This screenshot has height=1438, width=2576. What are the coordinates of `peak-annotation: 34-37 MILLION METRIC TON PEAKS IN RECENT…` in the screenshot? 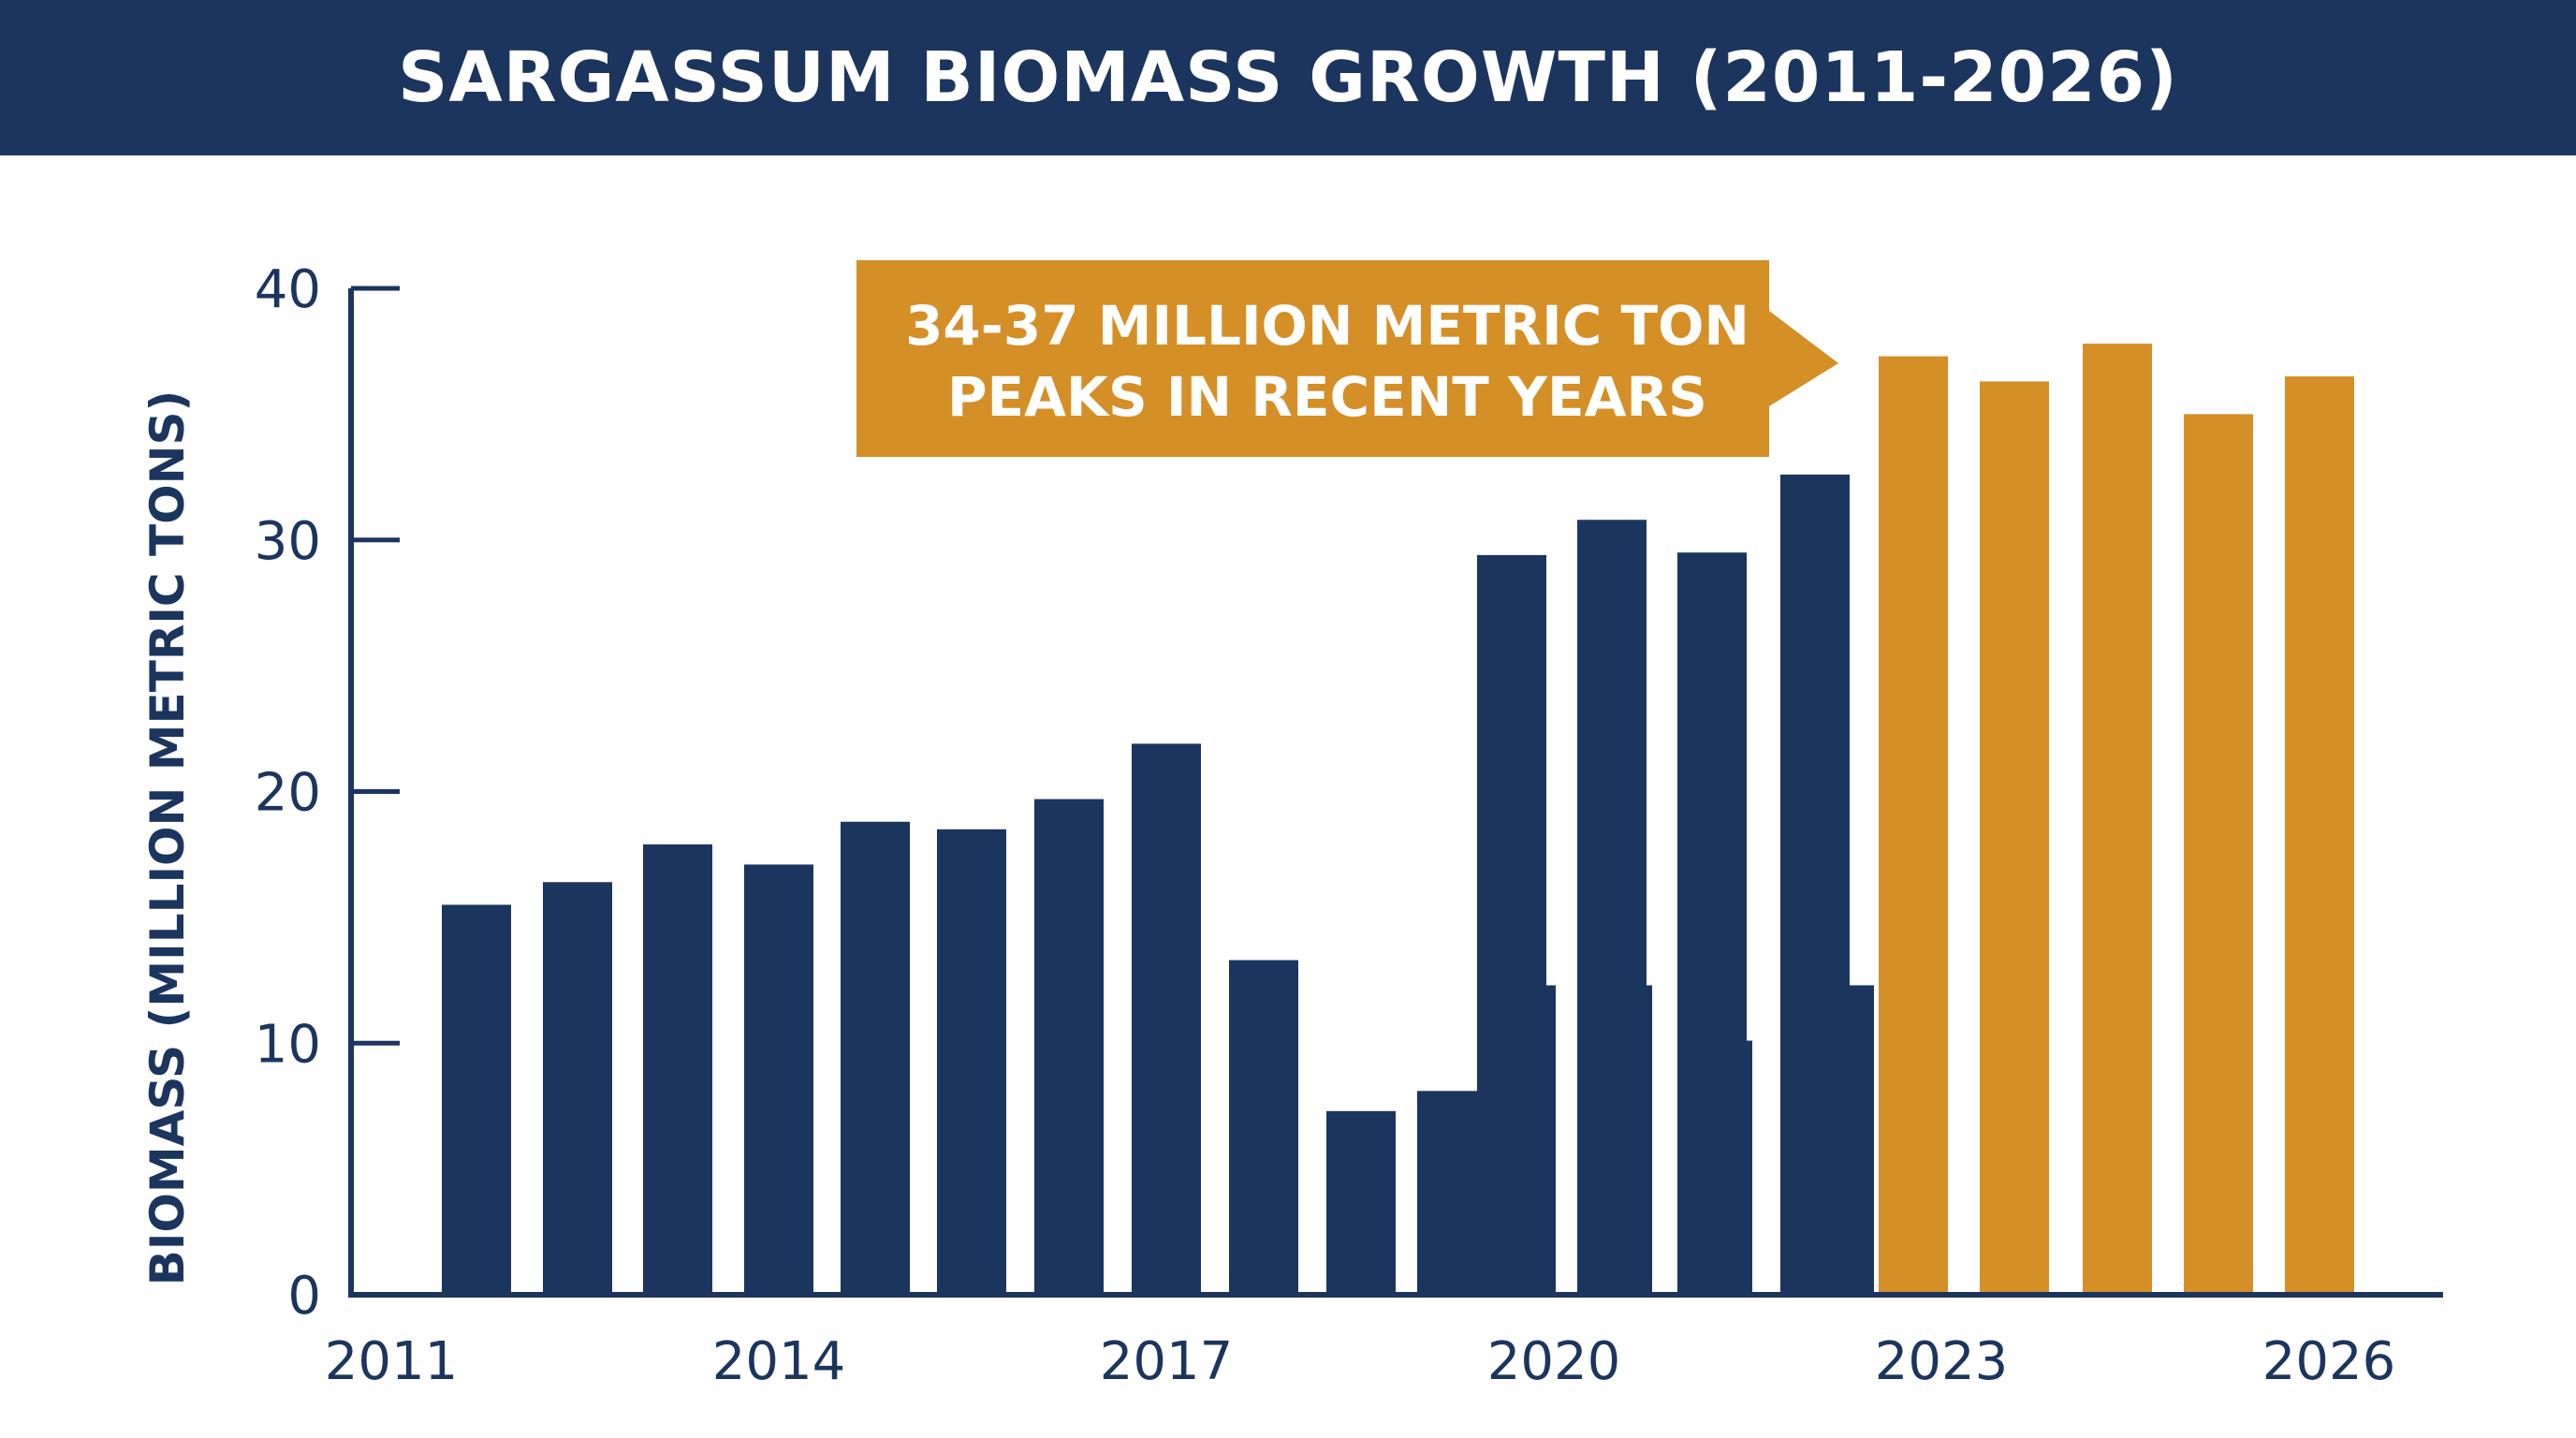 It's located at (1347, 358).